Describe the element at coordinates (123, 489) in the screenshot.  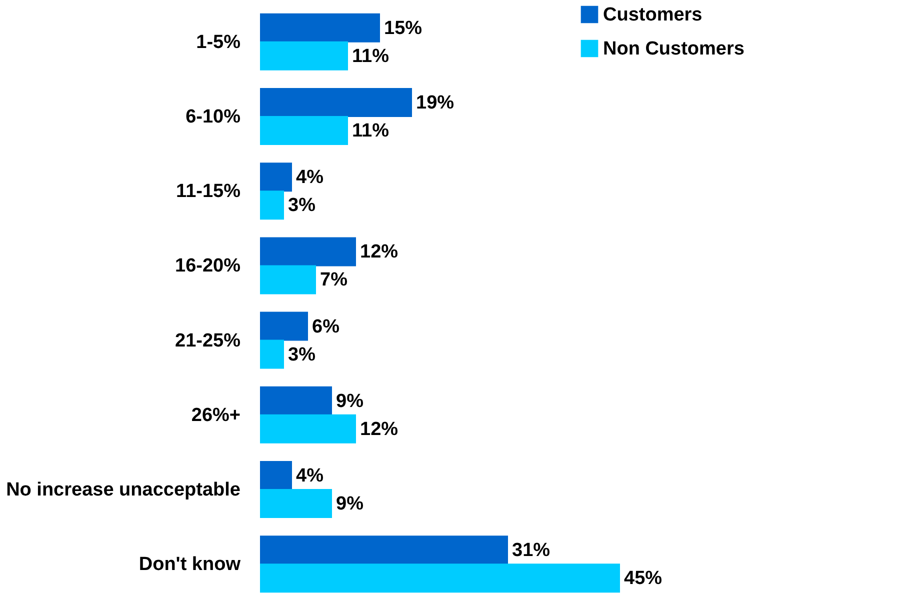
I see `y-tick-label: No increase unacceptable` at that location.